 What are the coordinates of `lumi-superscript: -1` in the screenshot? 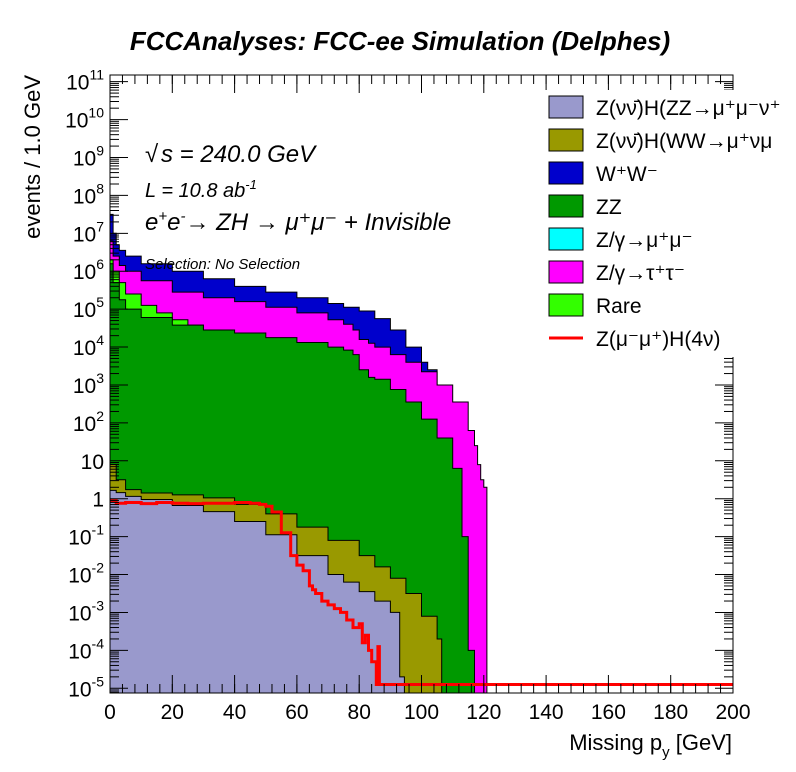 It's located at (251, 184).